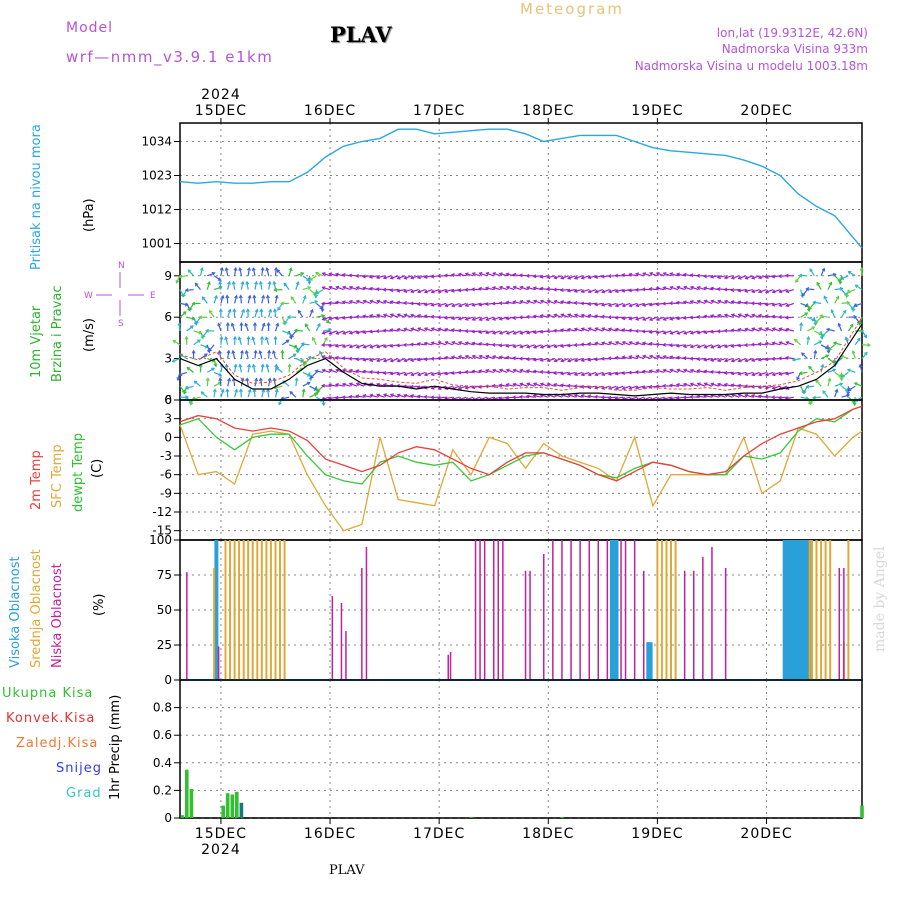 The image size is (900, 900). What do you see at coordinates (218, 663) in the screenshot?
I see `cloud-low-bar` at bounding box center [218, 663].